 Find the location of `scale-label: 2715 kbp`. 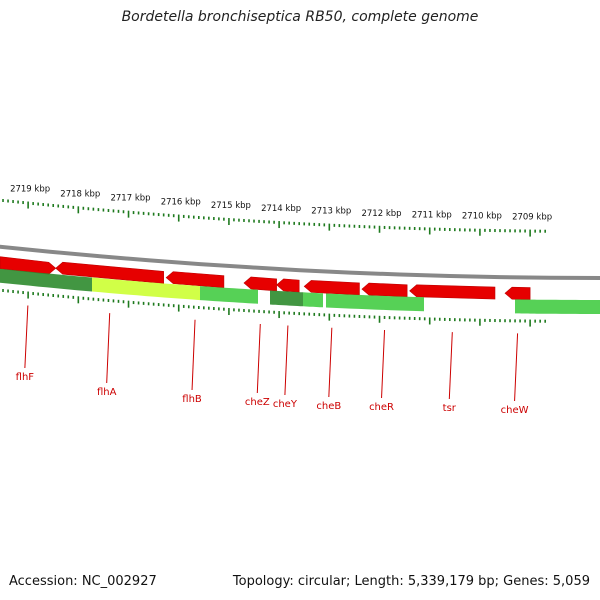

scale-label: 2715 kbp is located at coordinates (231, 206).